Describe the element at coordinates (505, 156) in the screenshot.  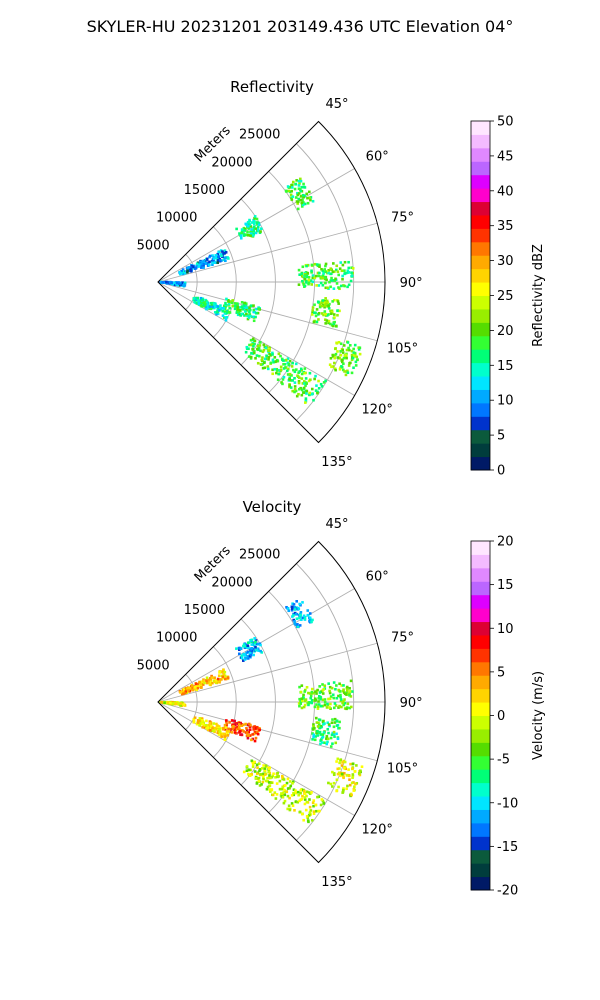
I see `colorbar-tick-label: 45` at that location.